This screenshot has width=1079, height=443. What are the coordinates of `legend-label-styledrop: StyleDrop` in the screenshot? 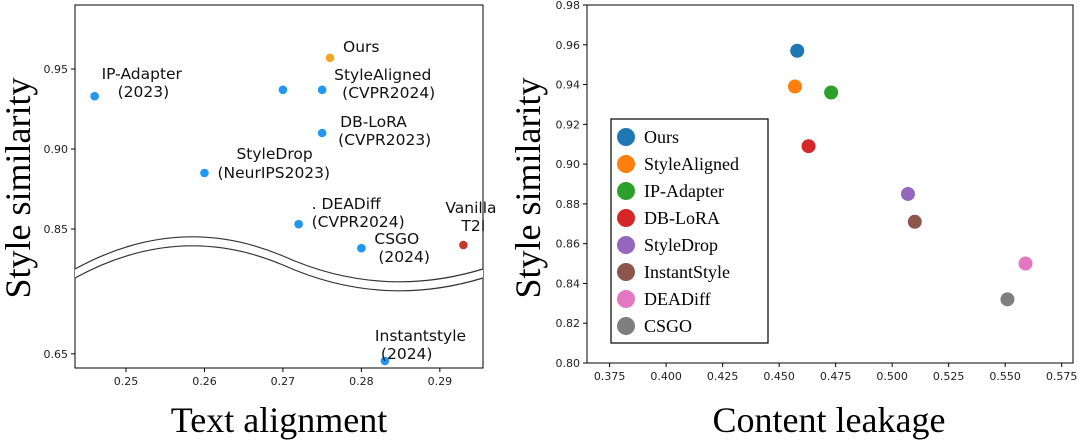 It's located at (681, 245).